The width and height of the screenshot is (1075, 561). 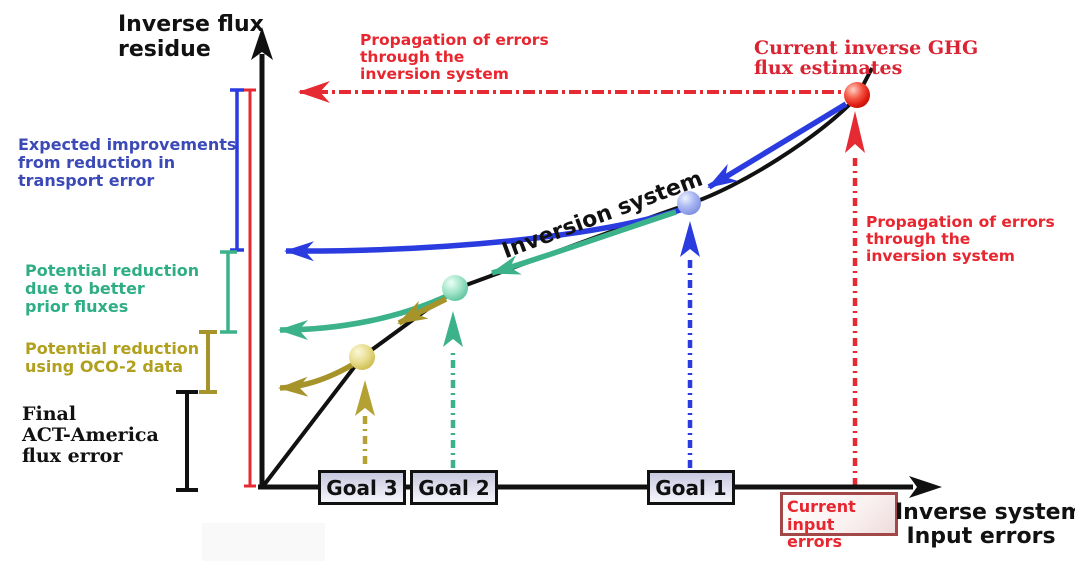 What do you see at coordinates (828, 68) in the screenshot?
I see `current-estimates-line2: flux estimates` at bounding box center [828, 68].